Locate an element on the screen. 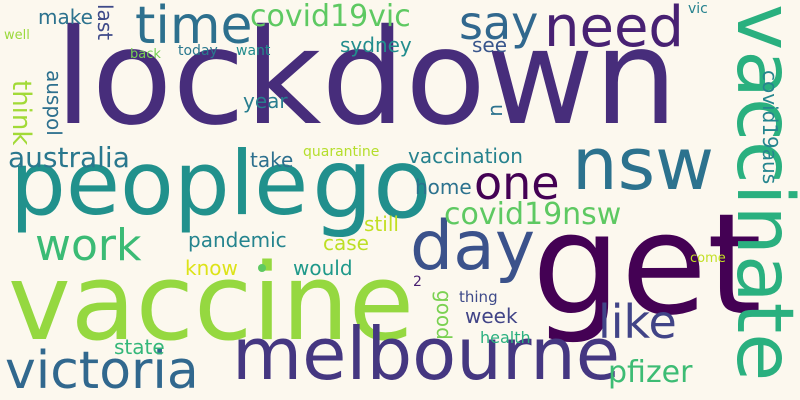 Image resolution: width=800 pixels, height=400 pixels. word-come: come is located at coordinates (708, 258).